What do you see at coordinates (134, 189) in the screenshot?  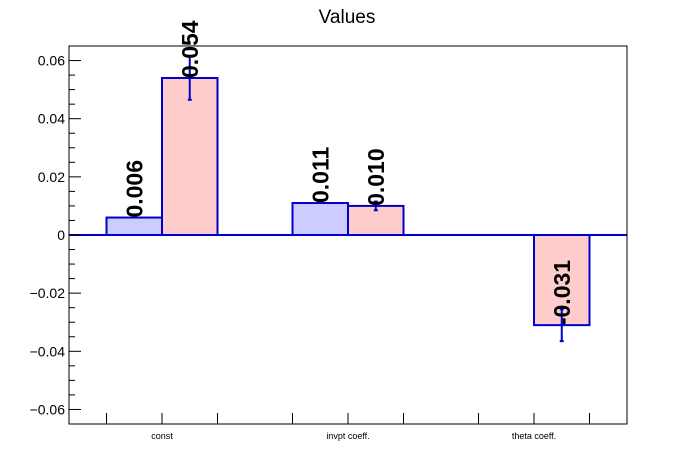 I see `data-label: 0.006` at bounding box center [134, 189].